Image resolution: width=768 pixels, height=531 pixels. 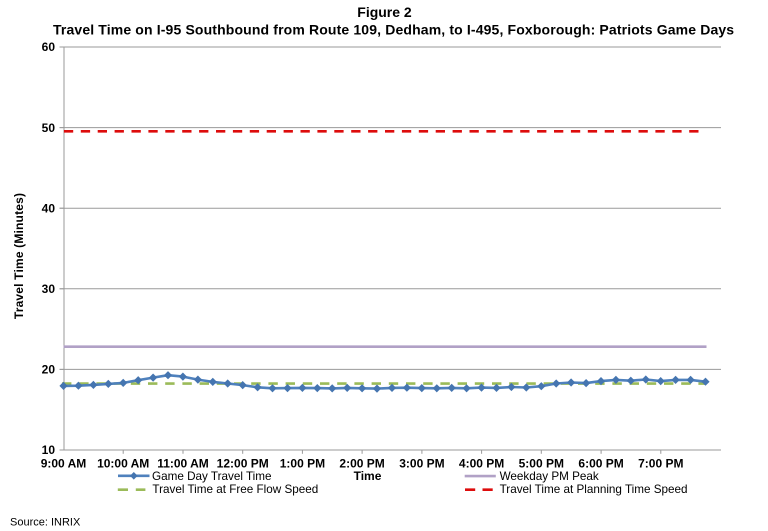 I want to click on svg-text: Travel Time at Free Flow Speed, so click(x=235, y=489).